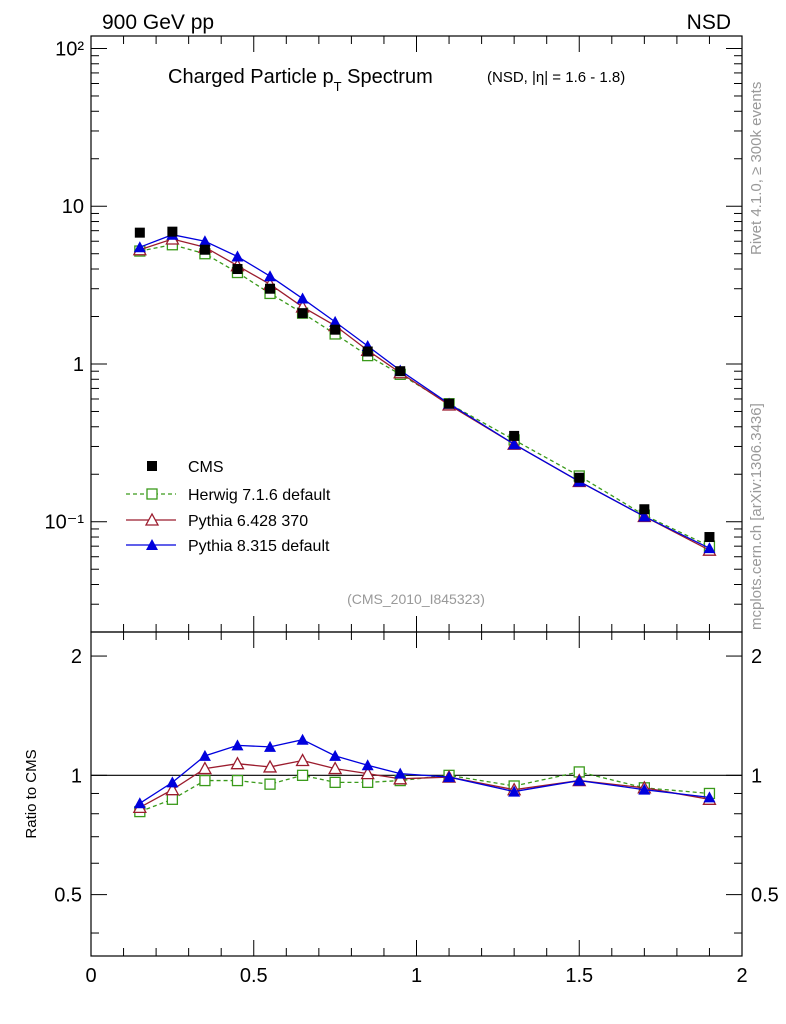  Describe the element at coordinates (756, 168) in the screenshot. I see `rivet-label: Rivet 4.1.0, ≥ 300k events` at that location.